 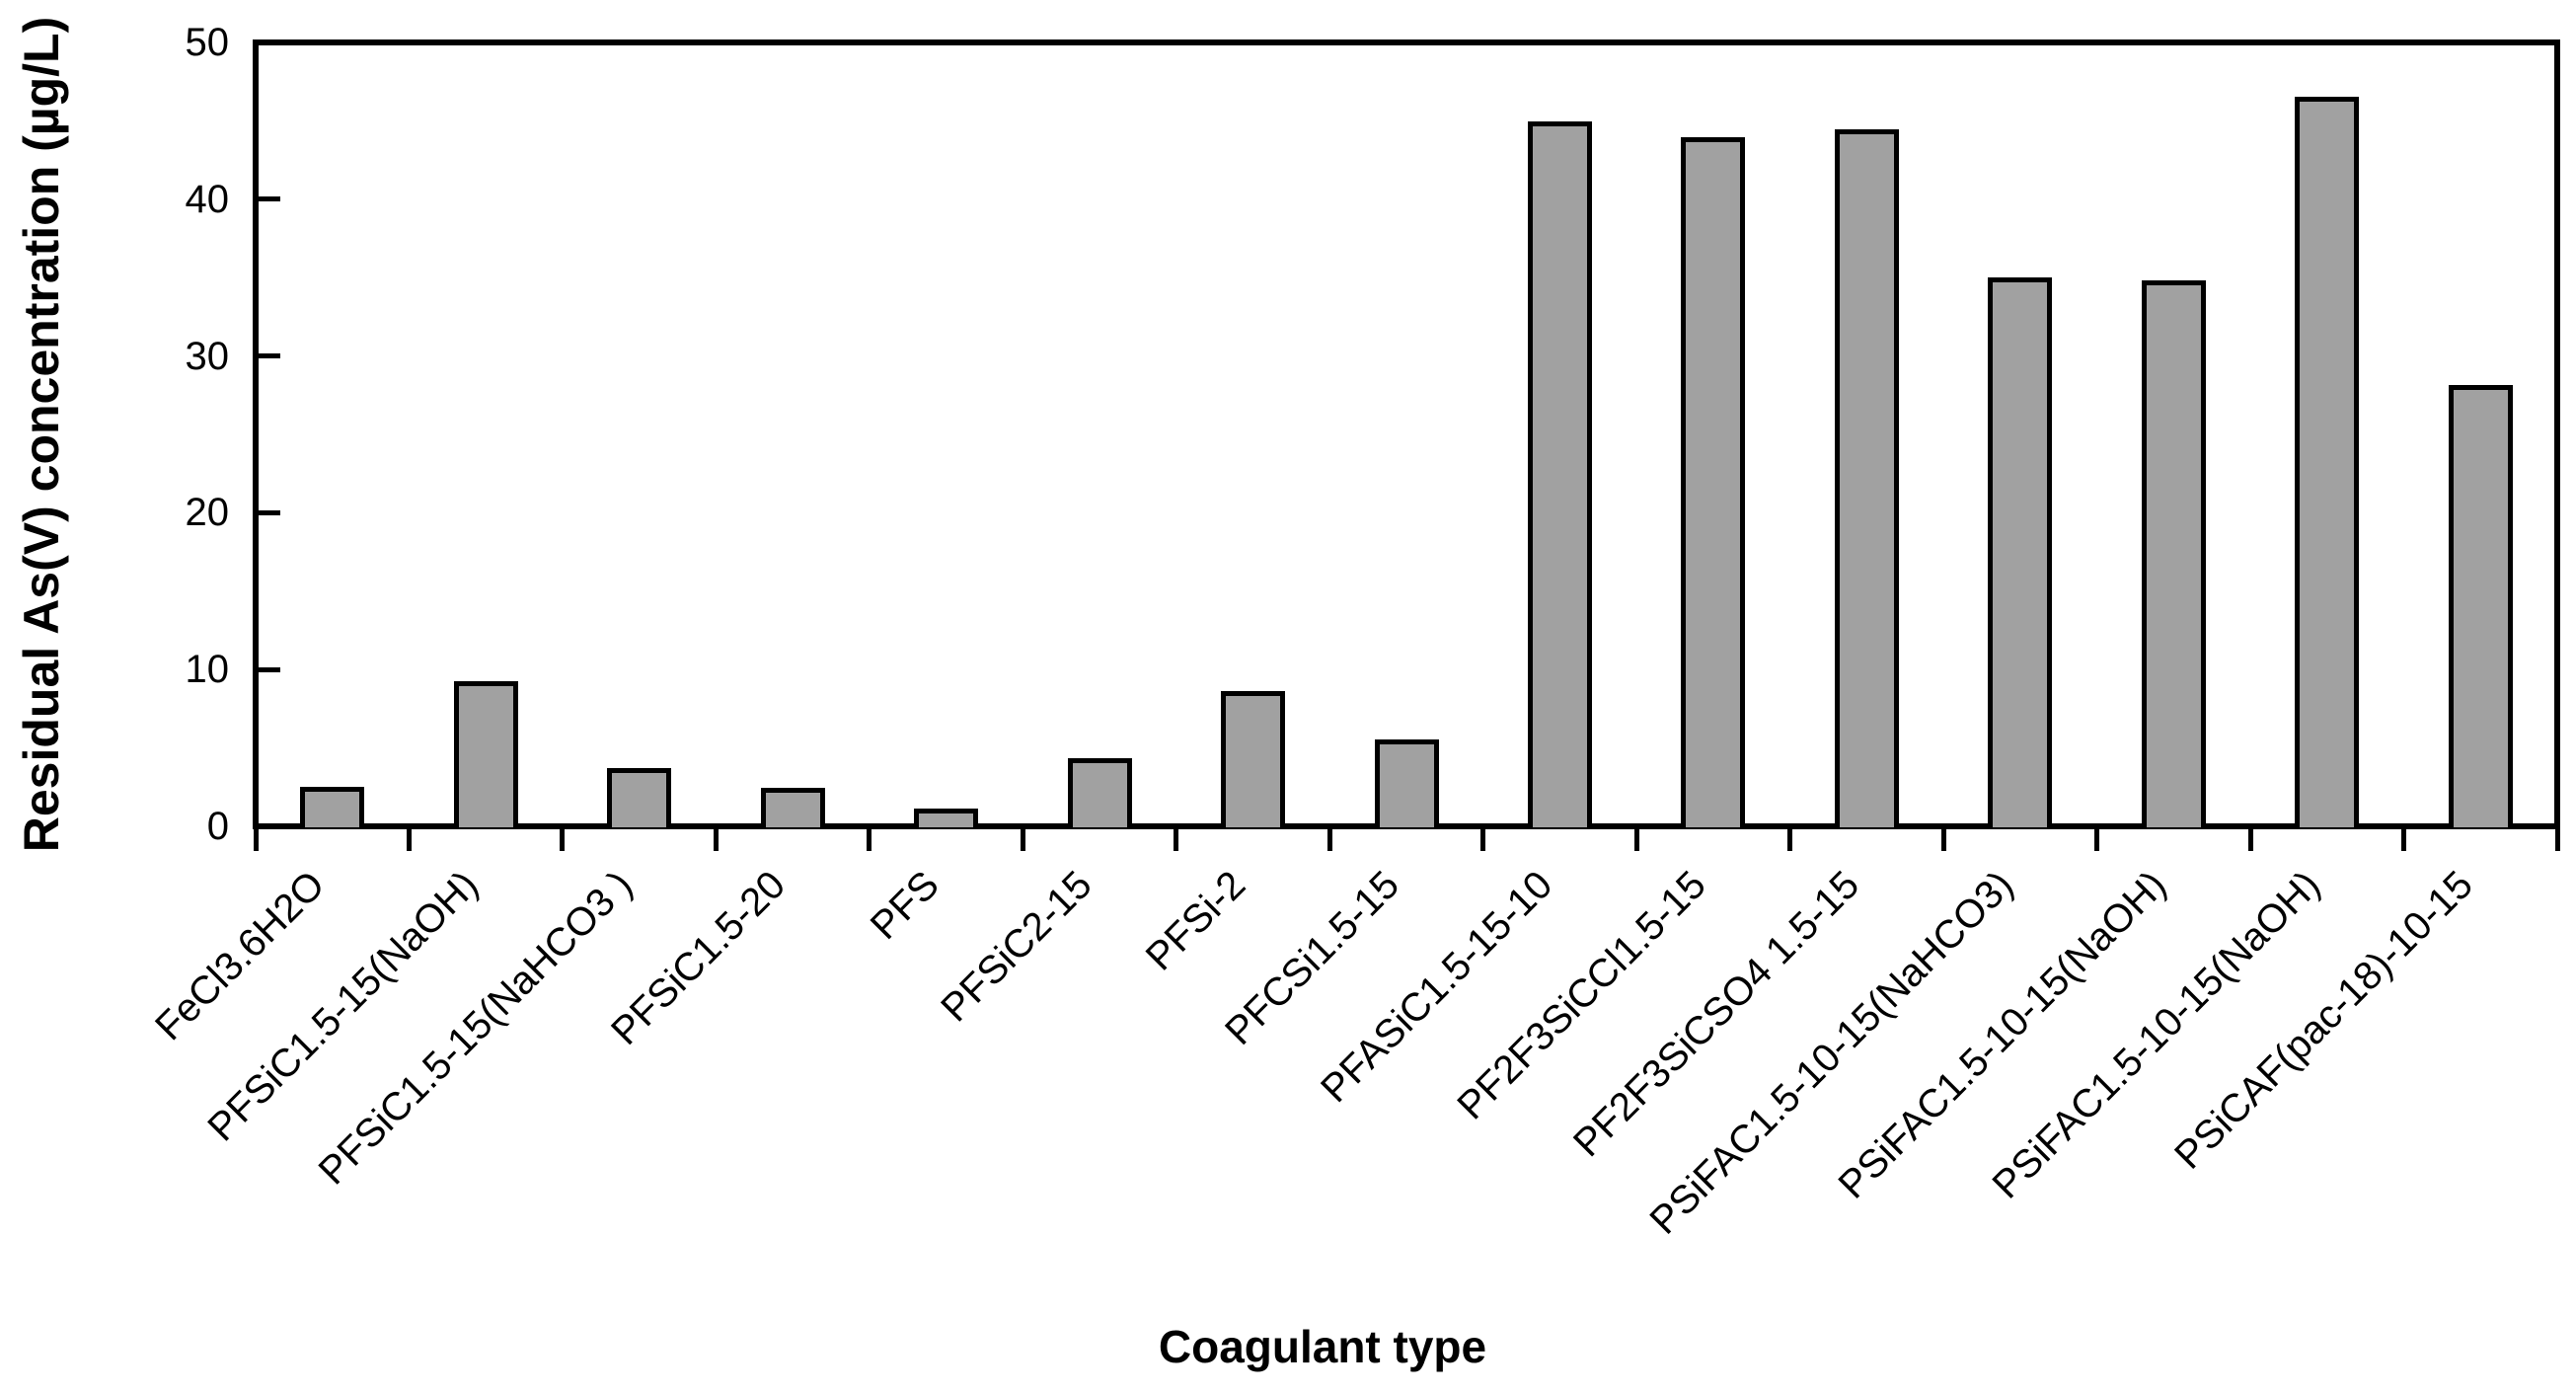 I want to click on y-tick-label: 20, so click(x=207, y=513).